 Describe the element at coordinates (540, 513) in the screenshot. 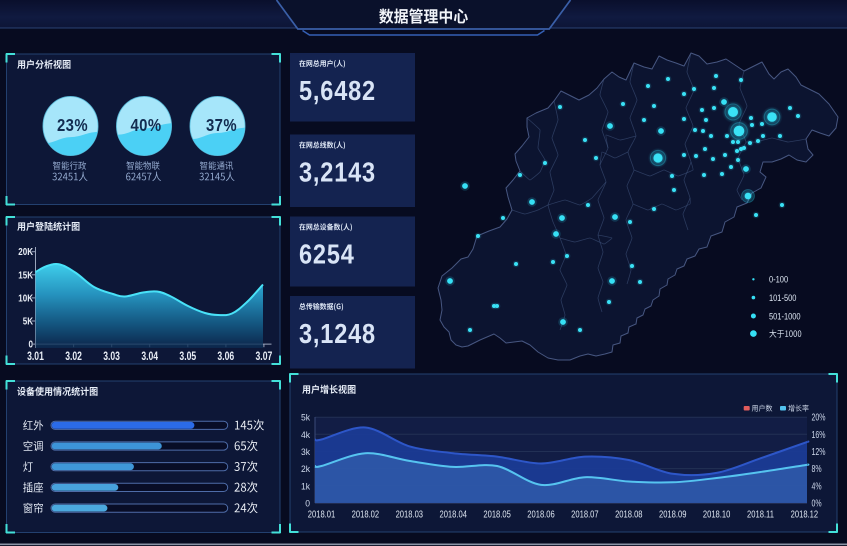

I see `svg-text: 2018.06` at that location.